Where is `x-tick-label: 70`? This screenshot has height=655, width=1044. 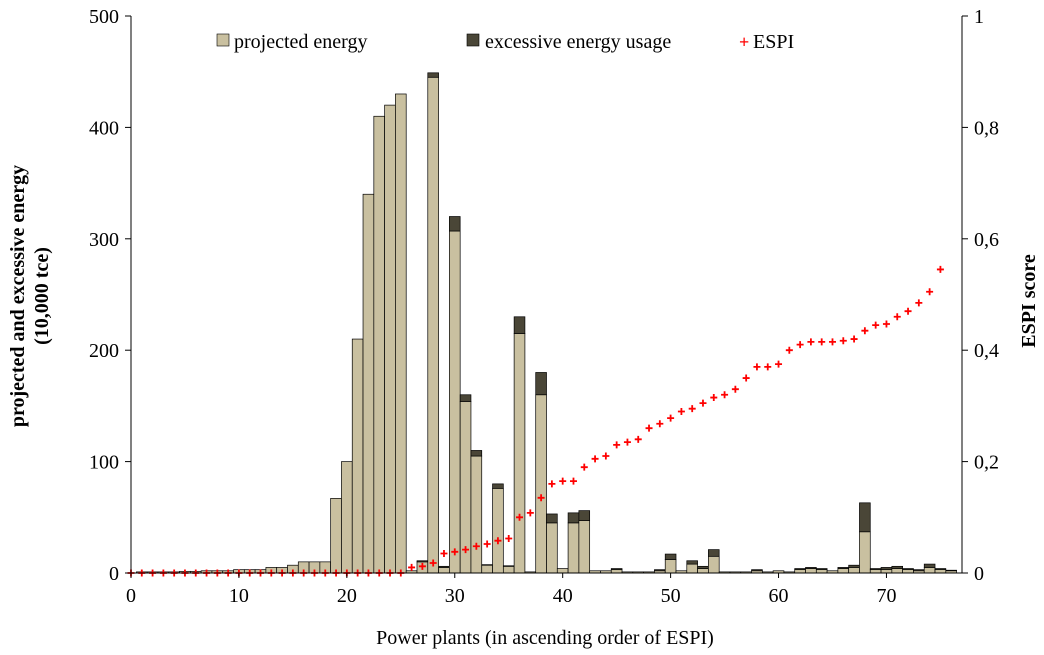
x-tick-label: 70 is located at coordinates (886, 596).